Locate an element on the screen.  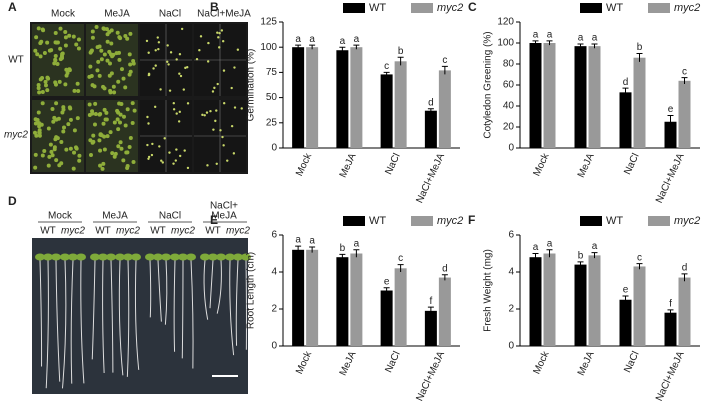
x-tick-label: MeJA is located at coordinates (586, 165).